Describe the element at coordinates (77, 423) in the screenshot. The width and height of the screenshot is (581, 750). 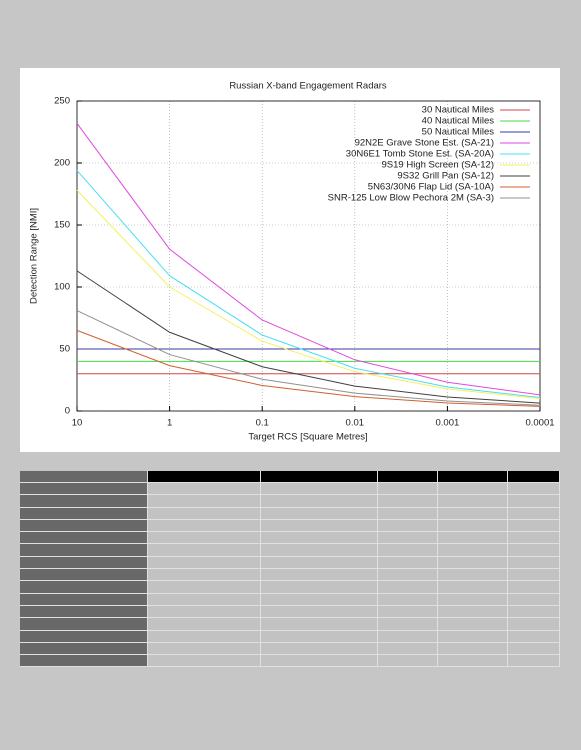
I see `x-tick-label: 10` at that location.